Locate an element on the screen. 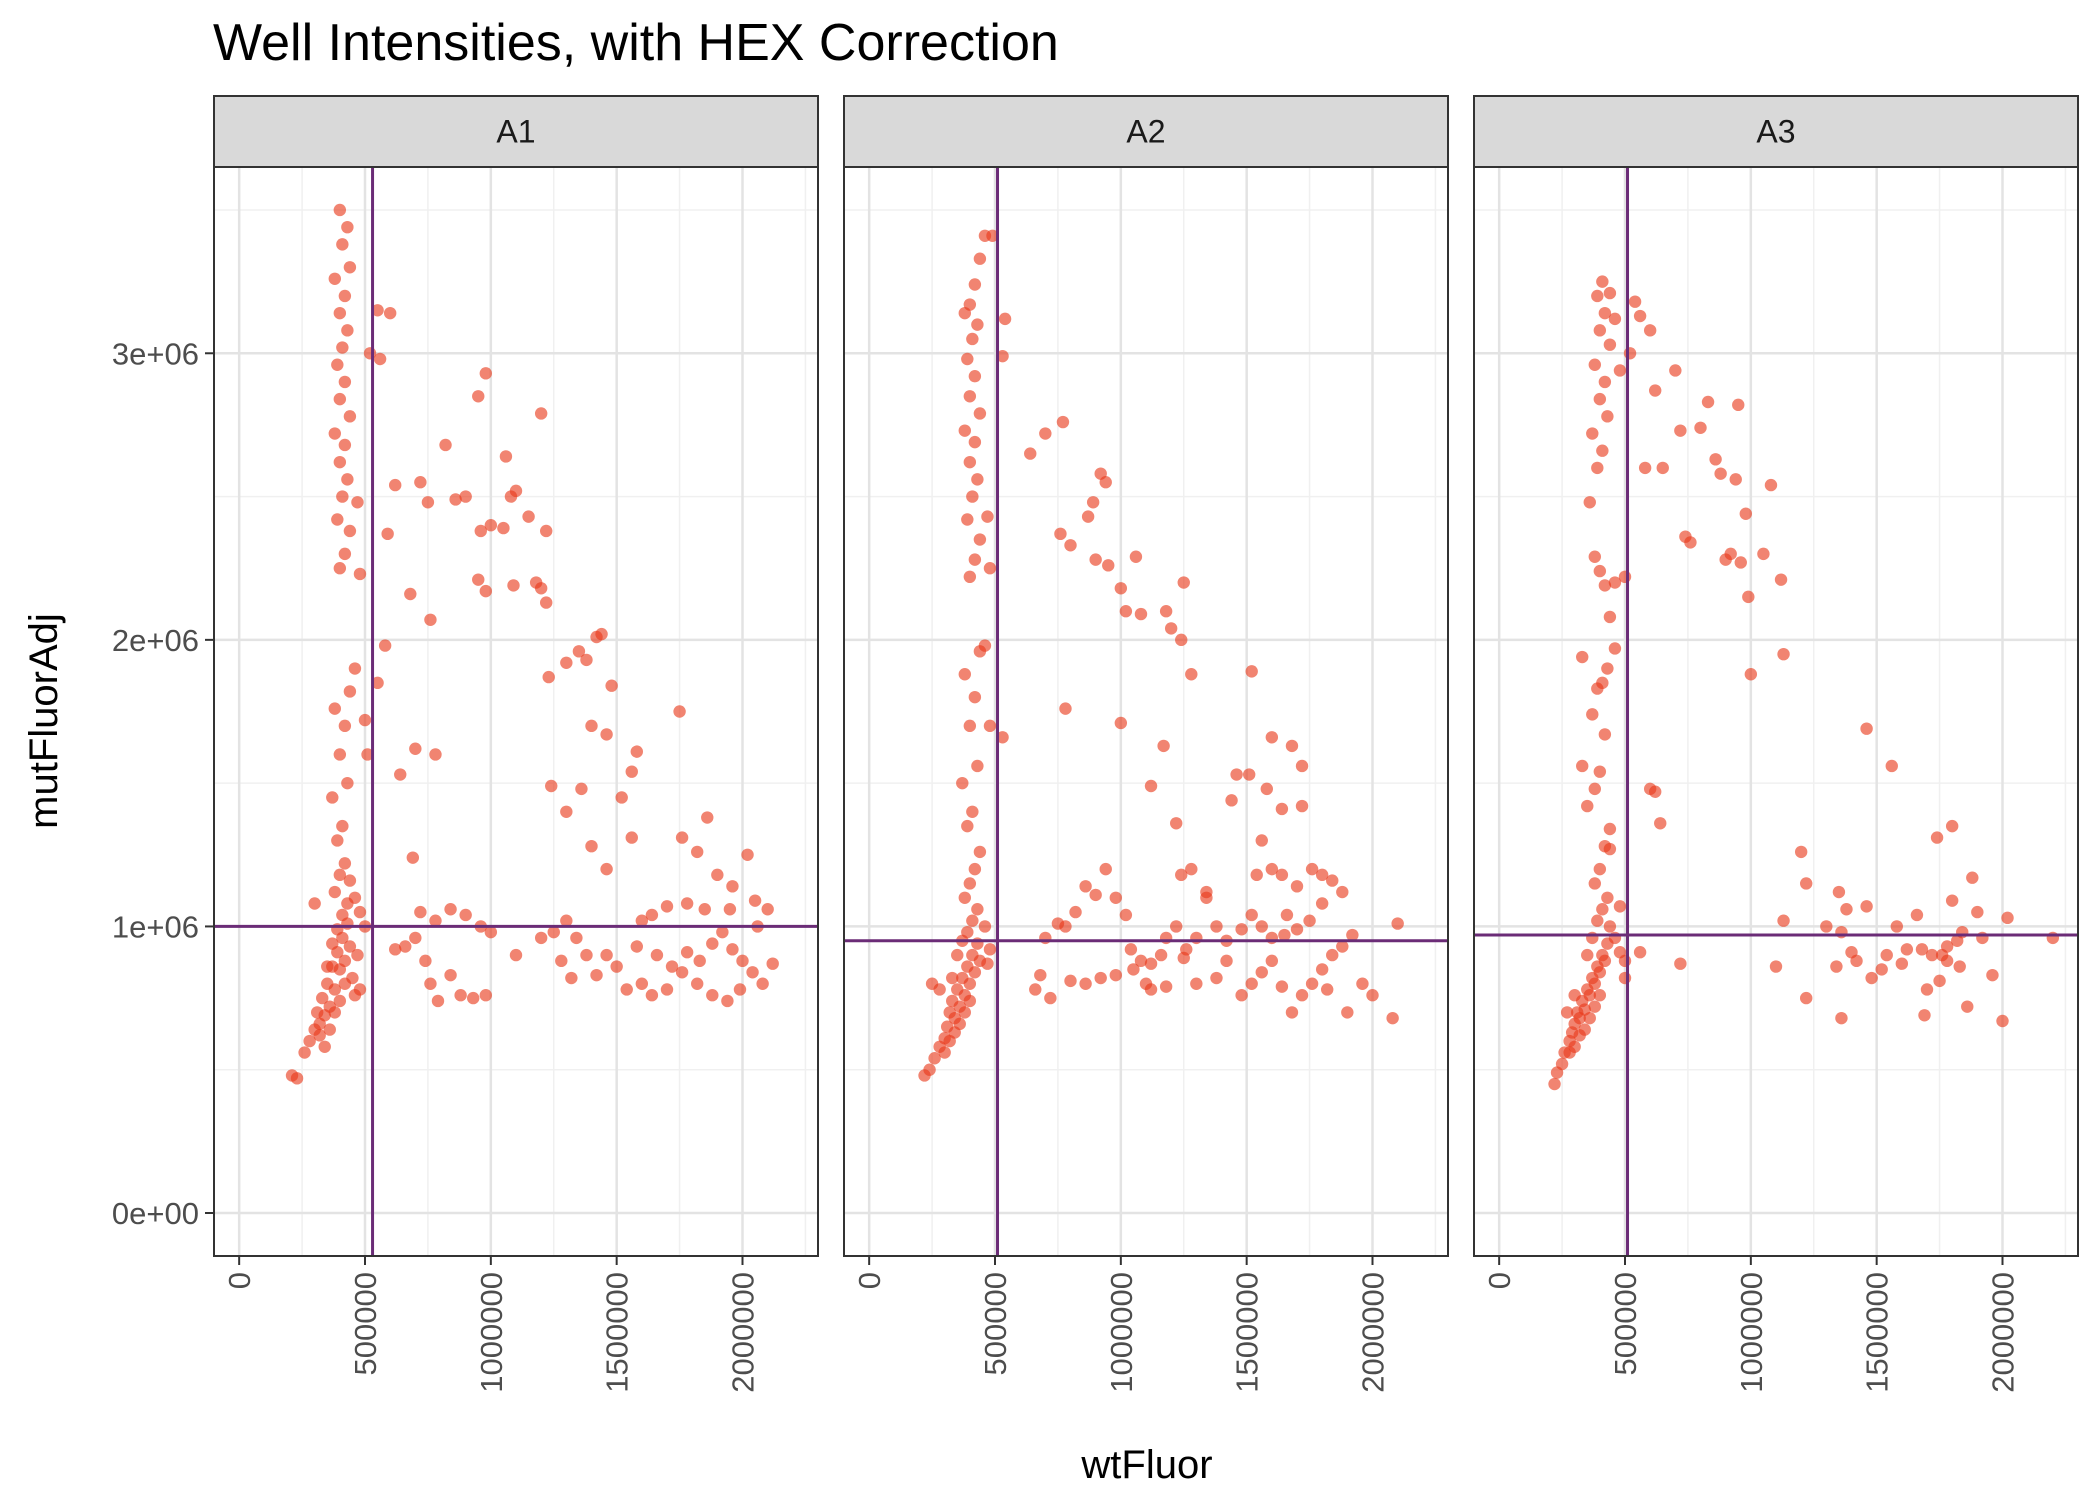  facet-strip is located at coordinates (516, 131).